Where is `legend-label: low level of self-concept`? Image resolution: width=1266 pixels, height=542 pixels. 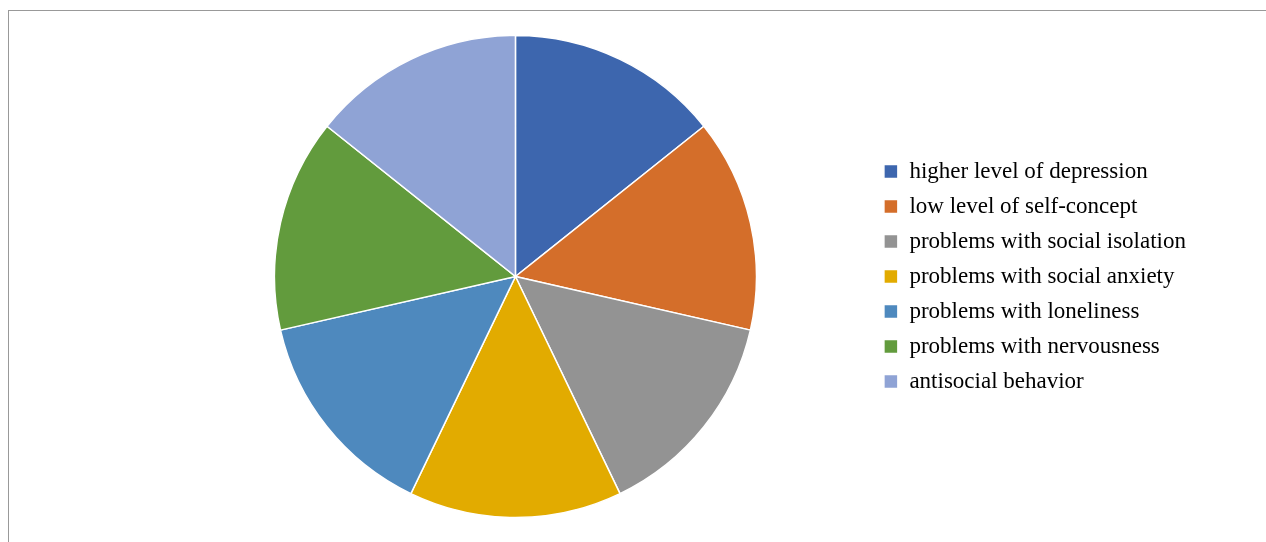
legend-label: low level of self-concept is located at coordinates (1023, 205).